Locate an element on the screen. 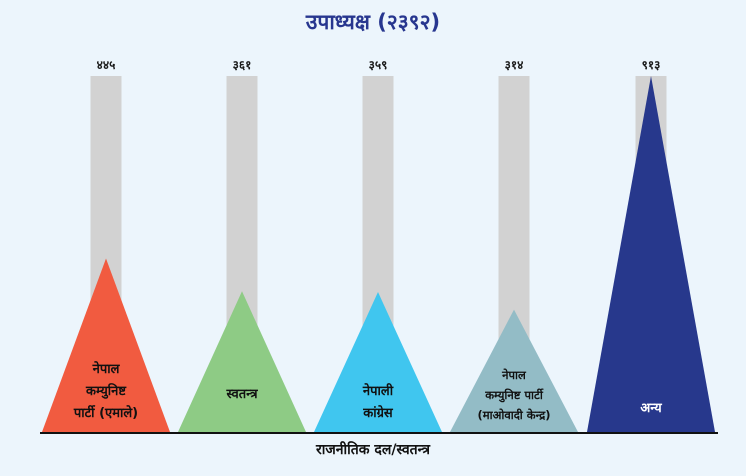  category-label: अन्य is located at coordinates (651, 408).